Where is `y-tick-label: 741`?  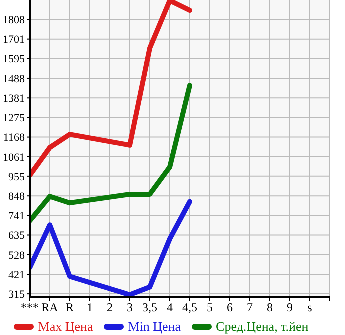 y-tick-label: 741 is located at coordinates (16, 216).